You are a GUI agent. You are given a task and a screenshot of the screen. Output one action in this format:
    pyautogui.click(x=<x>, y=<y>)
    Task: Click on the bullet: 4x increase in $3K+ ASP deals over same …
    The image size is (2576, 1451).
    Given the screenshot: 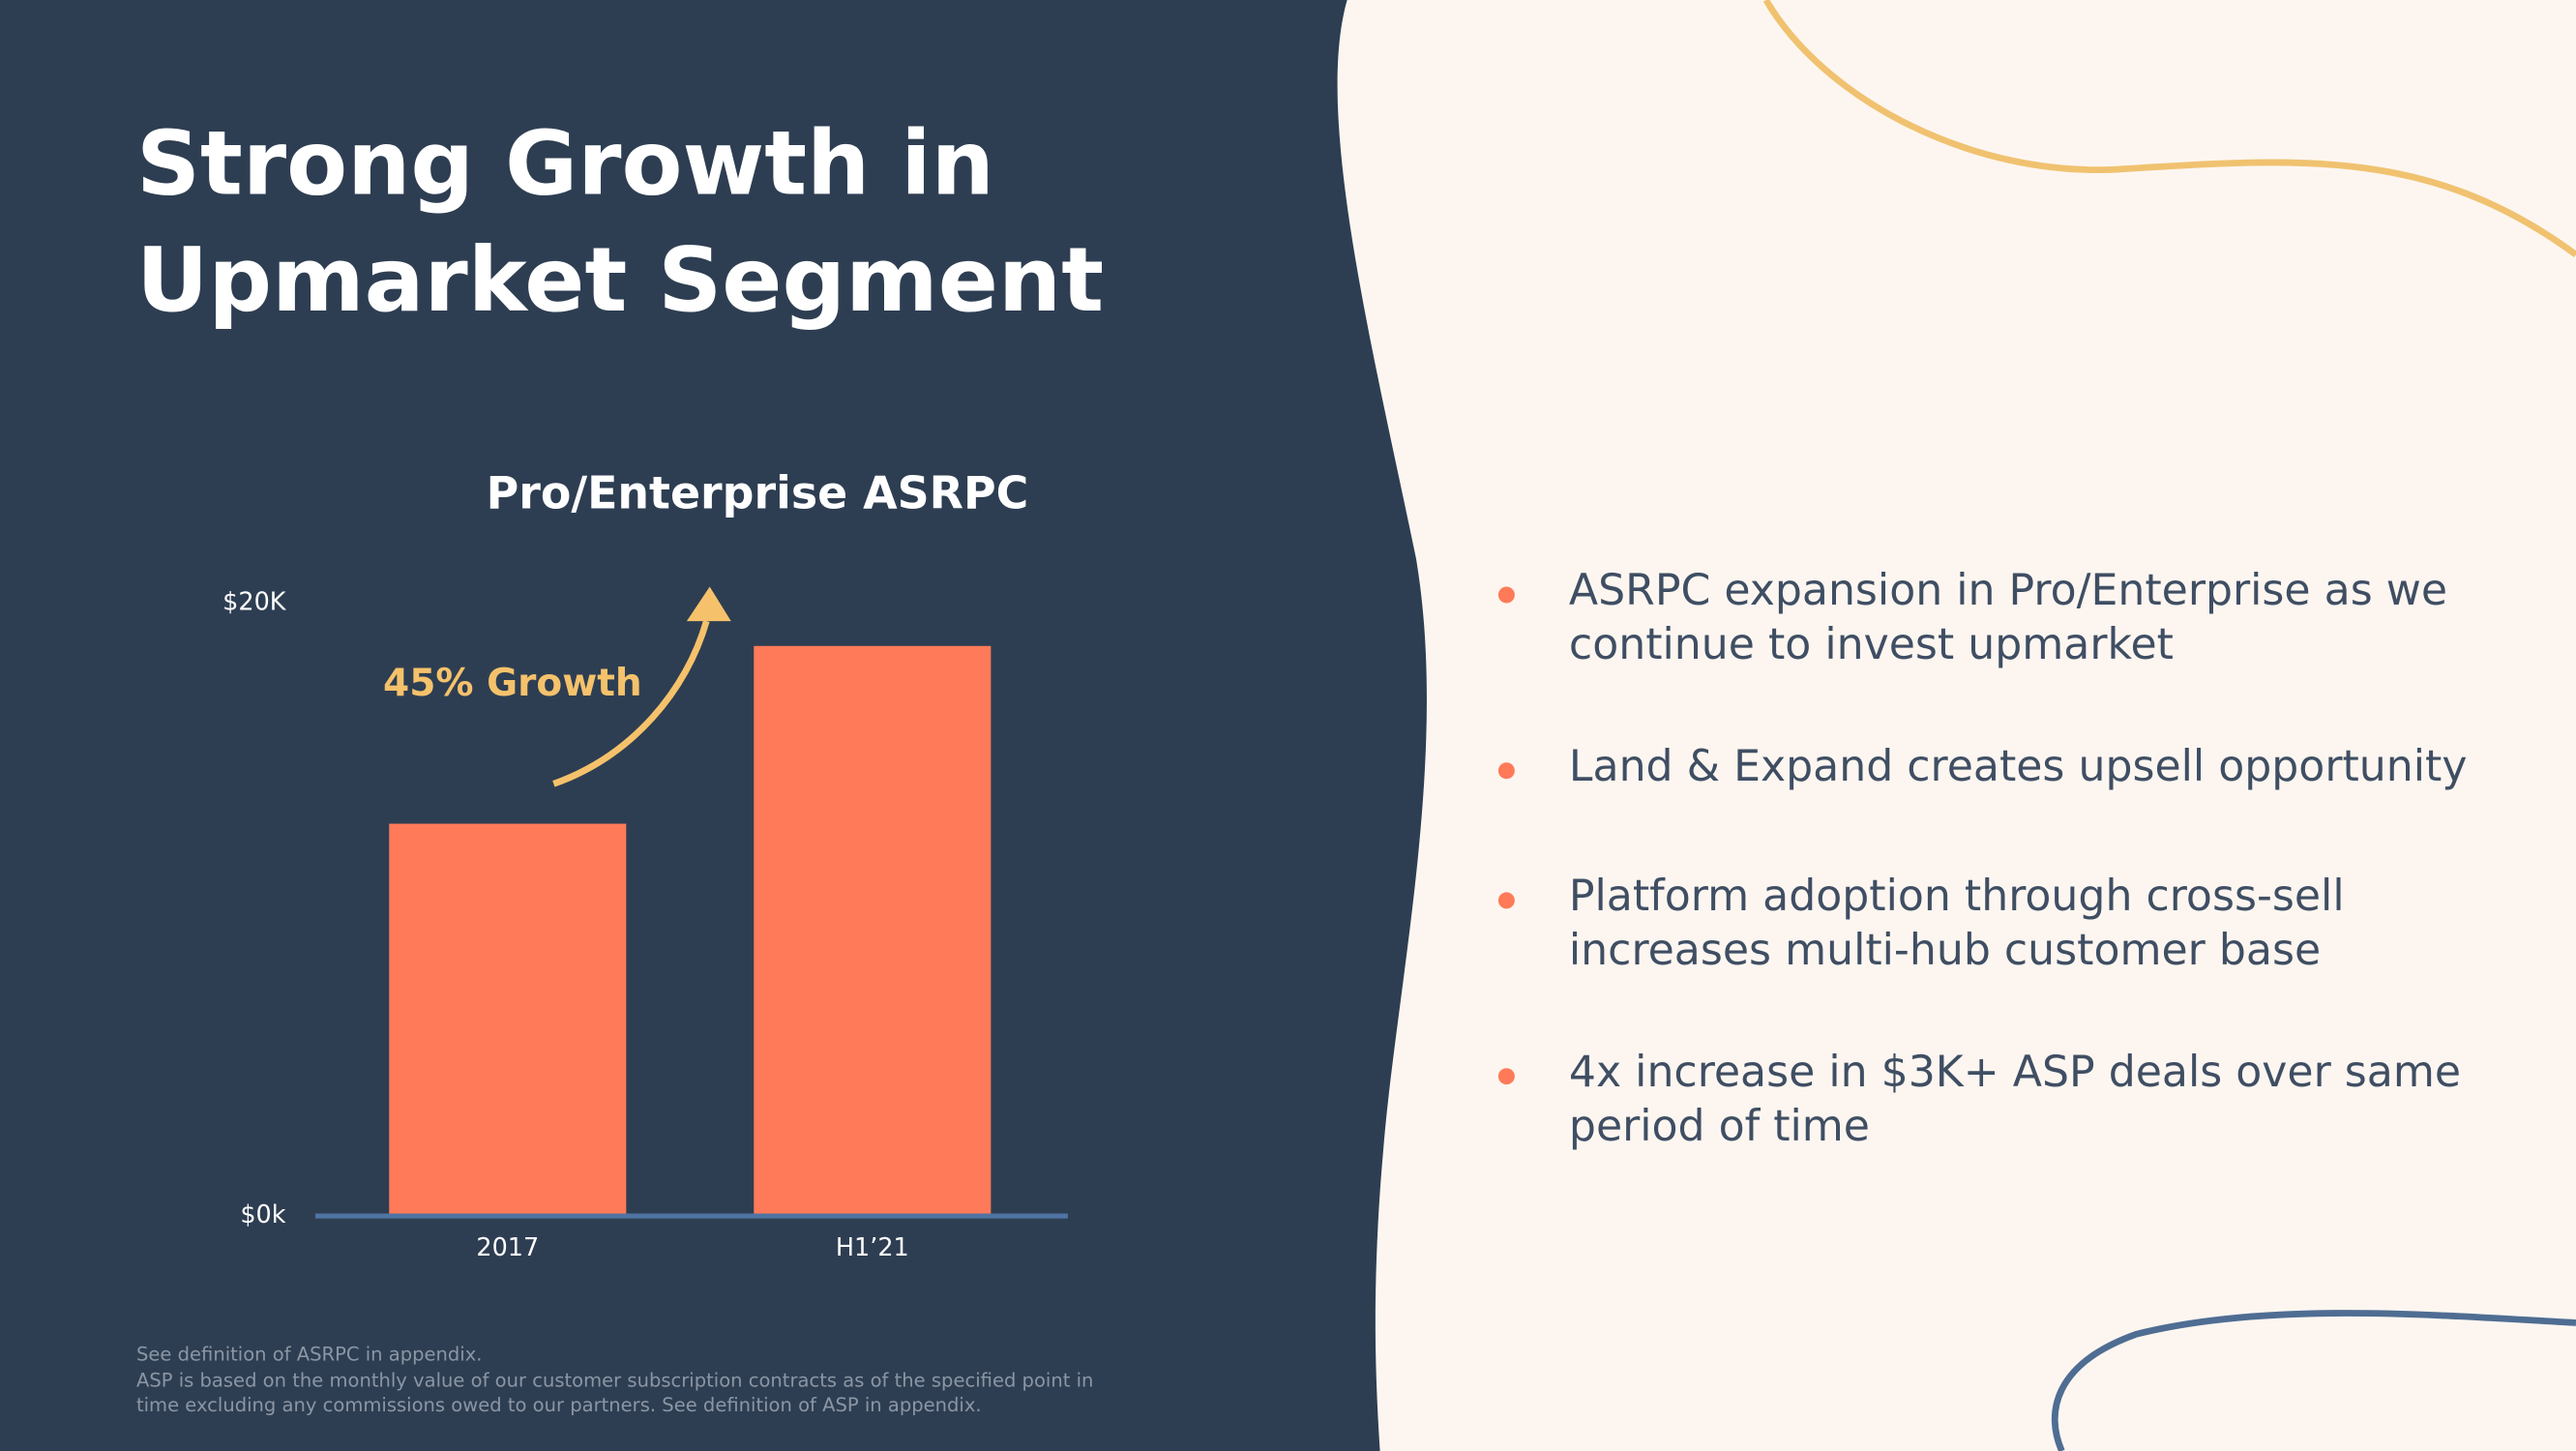 What is the action you would take?
    pyautogui.click(x=2015, y=1100)
    